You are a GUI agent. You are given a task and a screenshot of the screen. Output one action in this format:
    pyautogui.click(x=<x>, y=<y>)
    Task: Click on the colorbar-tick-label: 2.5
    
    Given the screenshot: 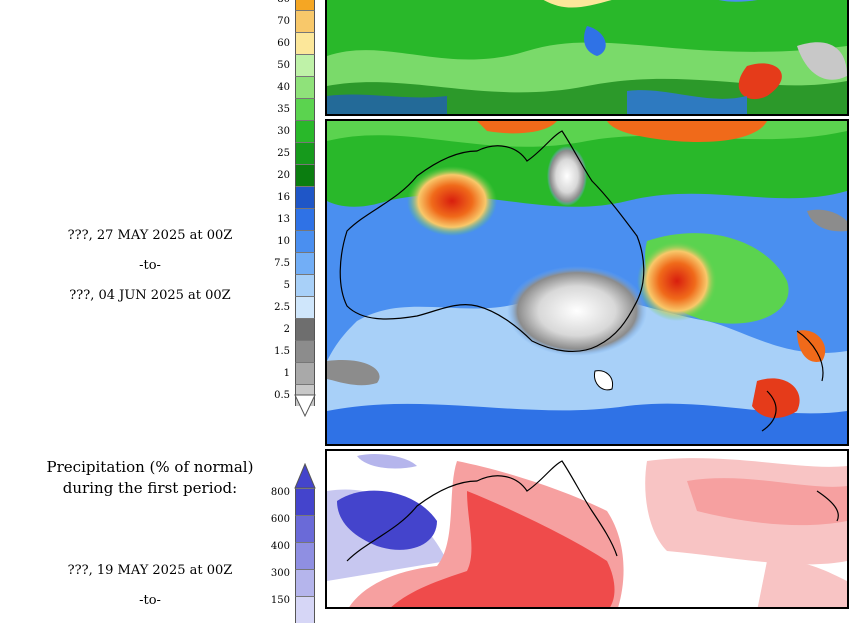 What is the action you would take?
    pyautogui.click(x=282, y=307)
    